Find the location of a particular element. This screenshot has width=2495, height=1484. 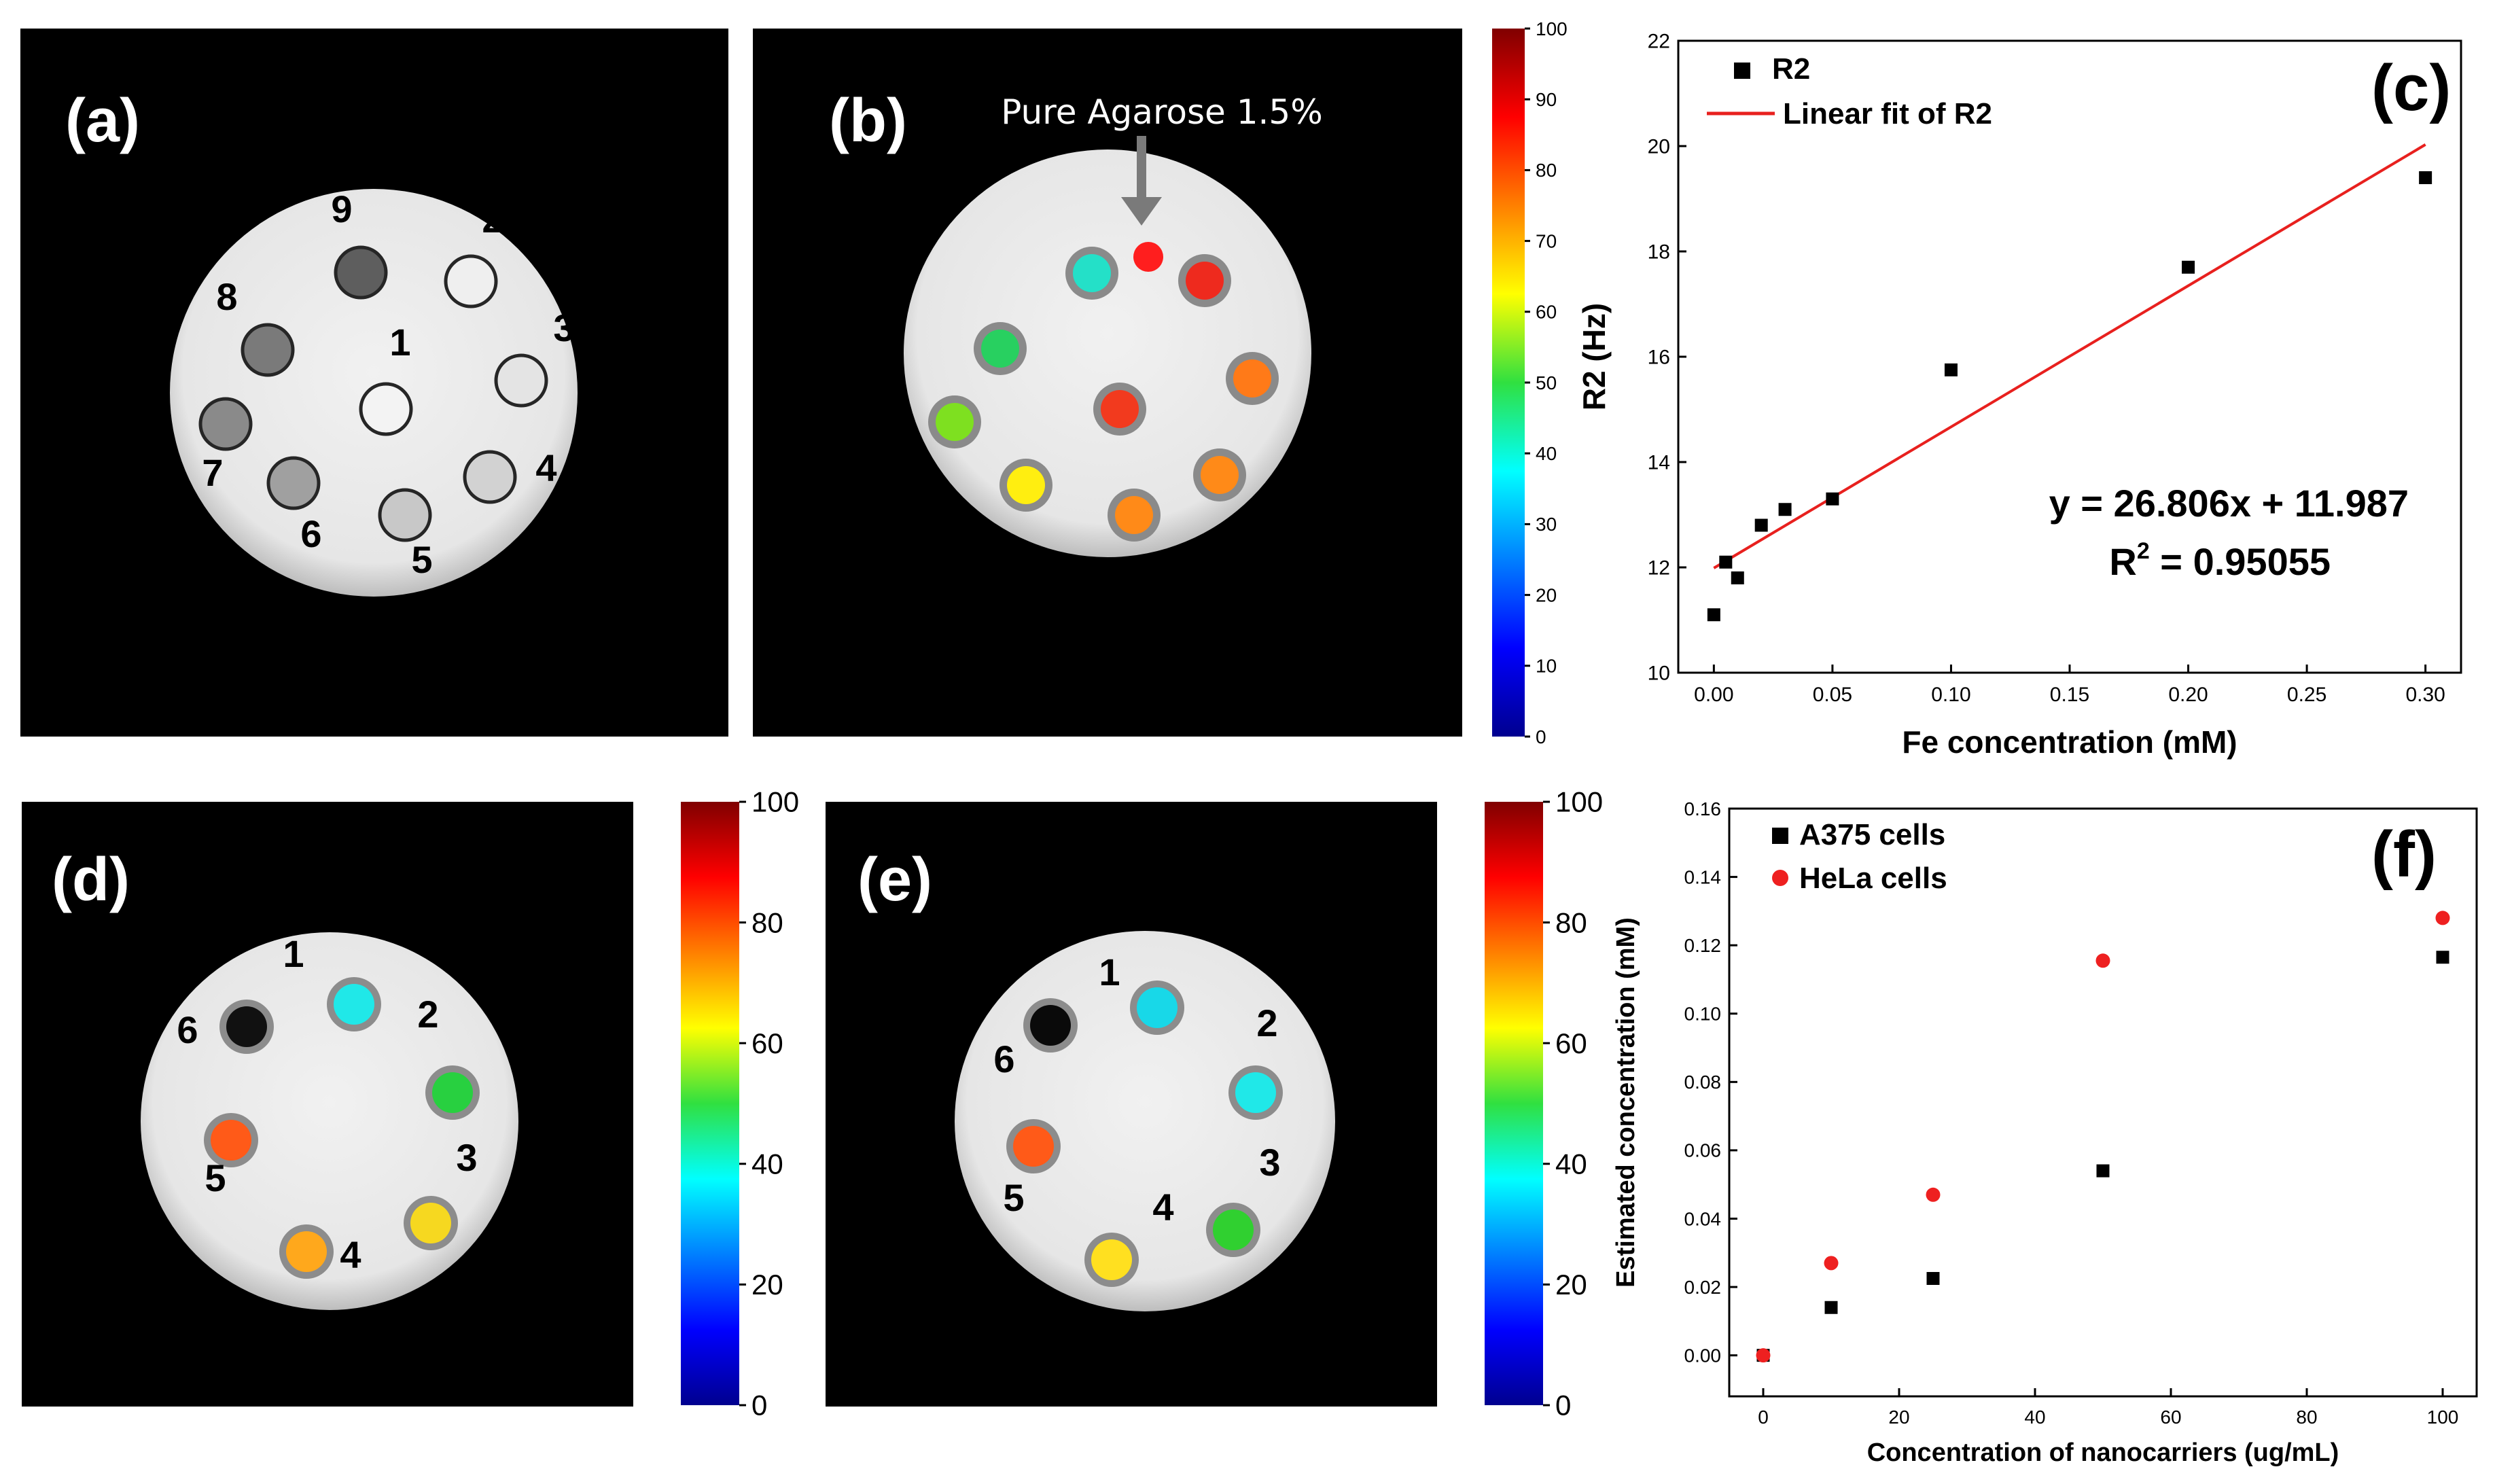

y-axis-title: Estimated concentration (mM) is located at coordinates (1626, 1102).